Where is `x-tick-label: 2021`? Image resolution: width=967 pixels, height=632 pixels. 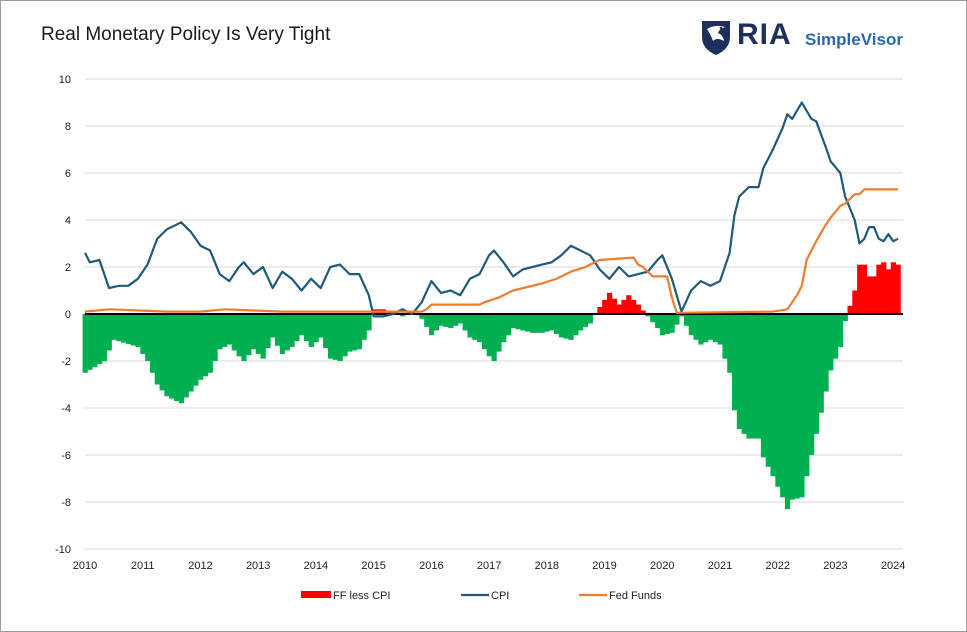
x-tick-label: 2021 is located at coordinates (720, 566).